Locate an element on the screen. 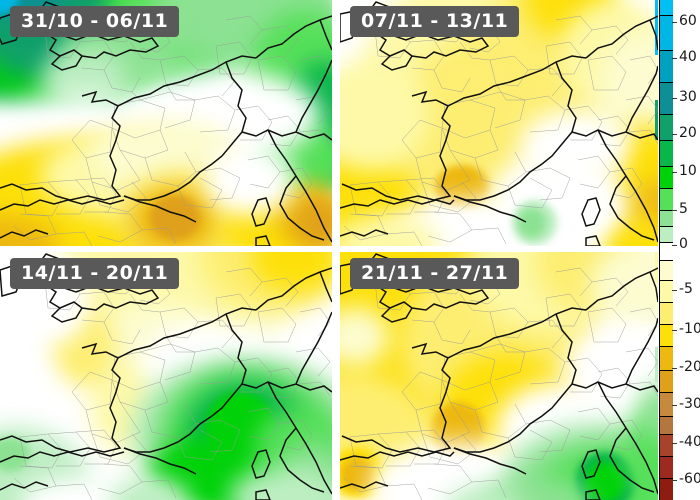 This screenshot has width=700, height=500. colorbar-tick: -5 is located at coordinates (686, 289).